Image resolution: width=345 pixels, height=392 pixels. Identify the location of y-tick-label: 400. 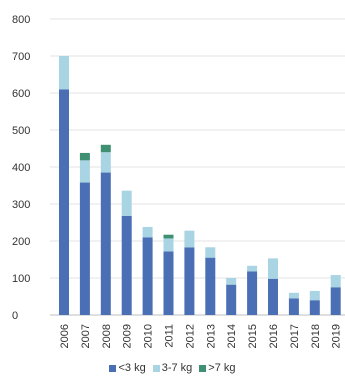
(21, 168).